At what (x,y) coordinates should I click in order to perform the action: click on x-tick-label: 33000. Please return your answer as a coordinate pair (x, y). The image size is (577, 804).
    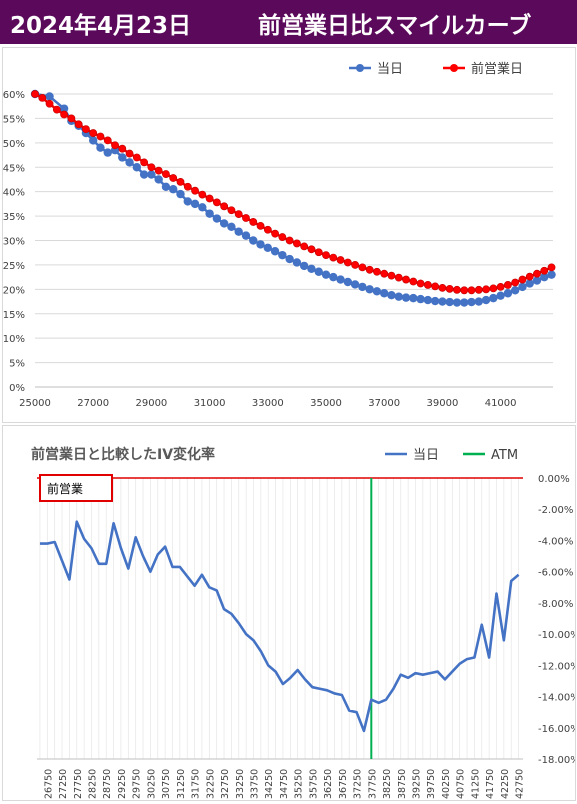
    Looking at the image, I should click on (268, 403).